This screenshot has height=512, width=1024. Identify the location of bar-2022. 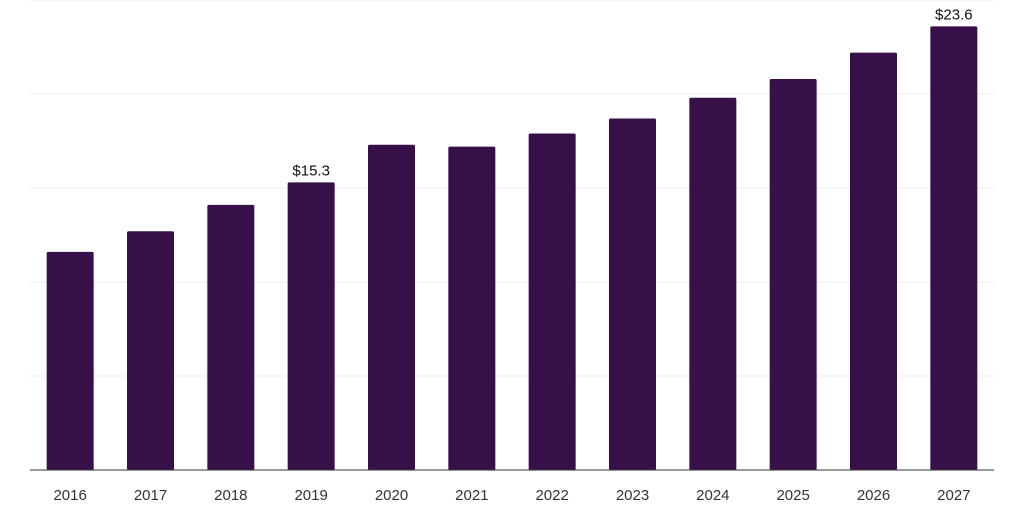
(552, 302).